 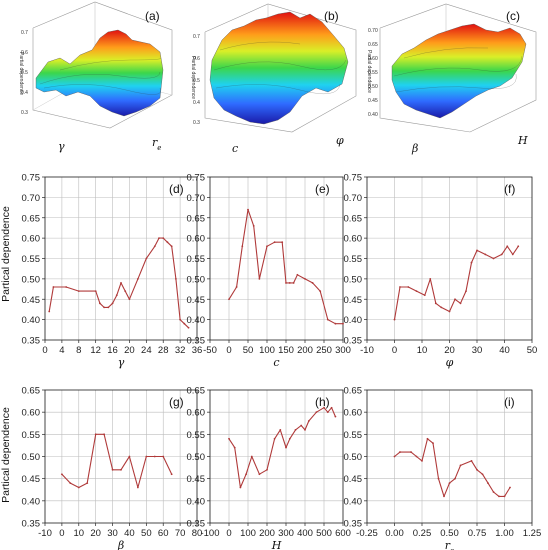 I want to click on x-tick-label: 0.75, so click(x=477, y=533).